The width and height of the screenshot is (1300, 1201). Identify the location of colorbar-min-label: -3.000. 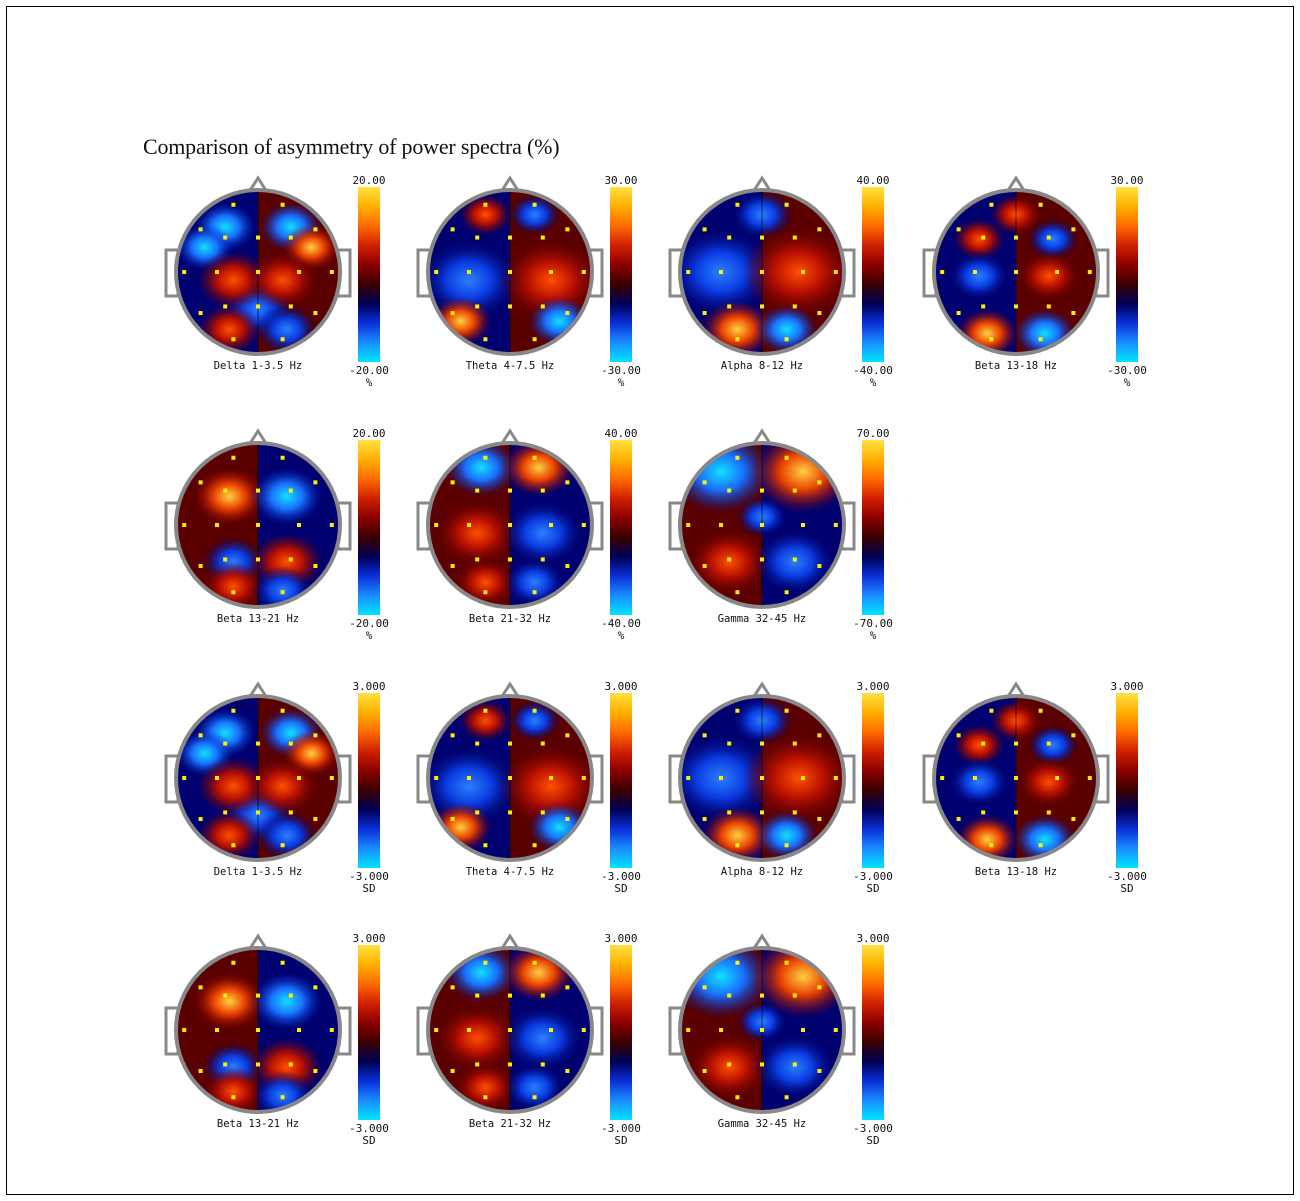
(369, 1128).